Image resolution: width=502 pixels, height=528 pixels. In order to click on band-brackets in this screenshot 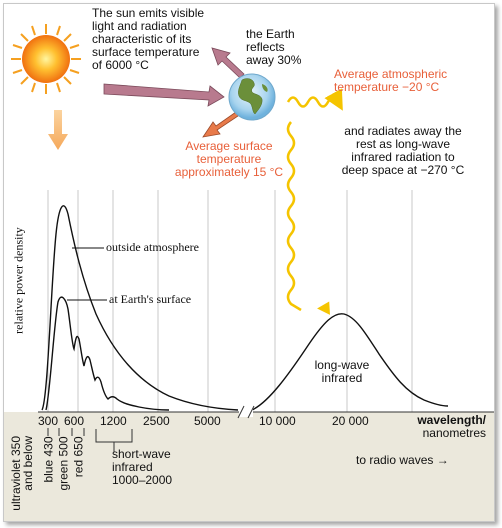, I will do `click(90, 440)`.